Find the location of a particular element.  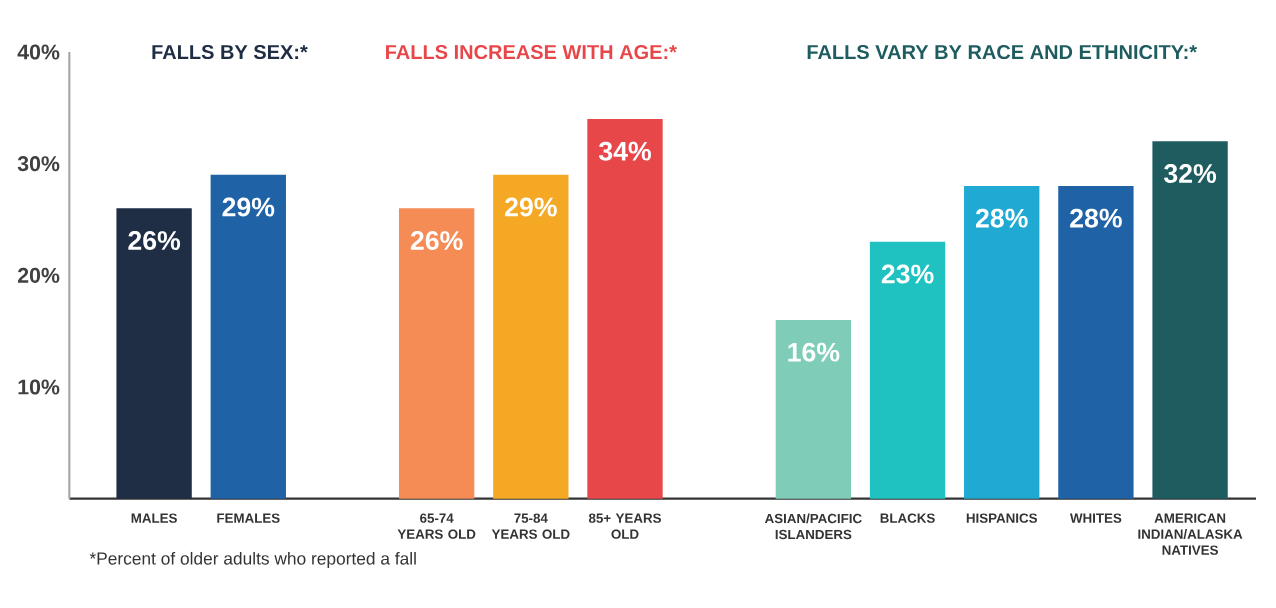

text: *Percent of older adults who reported a fall is located at coordinates (252, 560).